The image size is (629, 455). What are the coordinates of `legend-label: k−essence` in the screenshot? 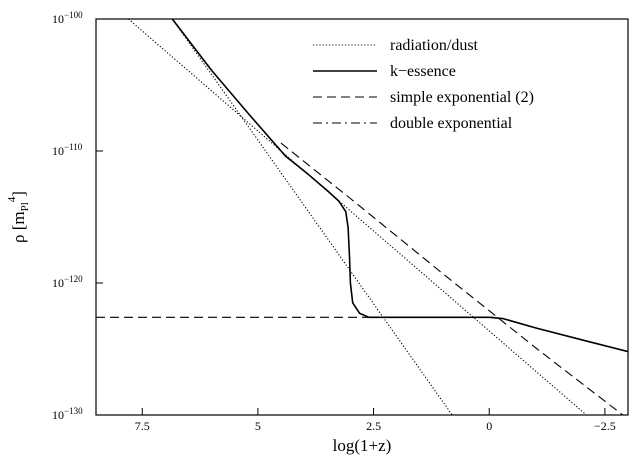 It's located at (423, 71).